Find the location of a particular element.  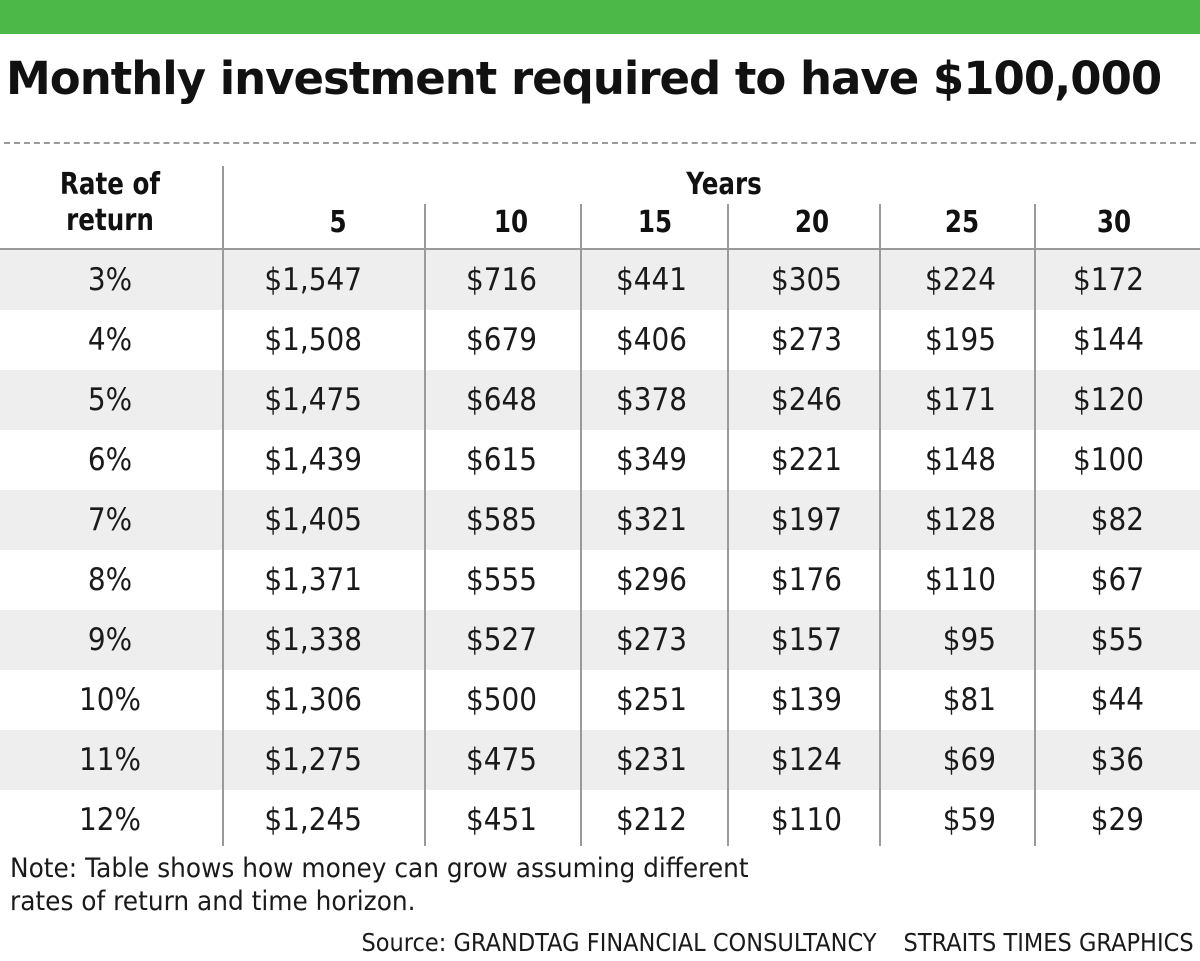

value-cell: $176 is located at coordinates (806, 580).